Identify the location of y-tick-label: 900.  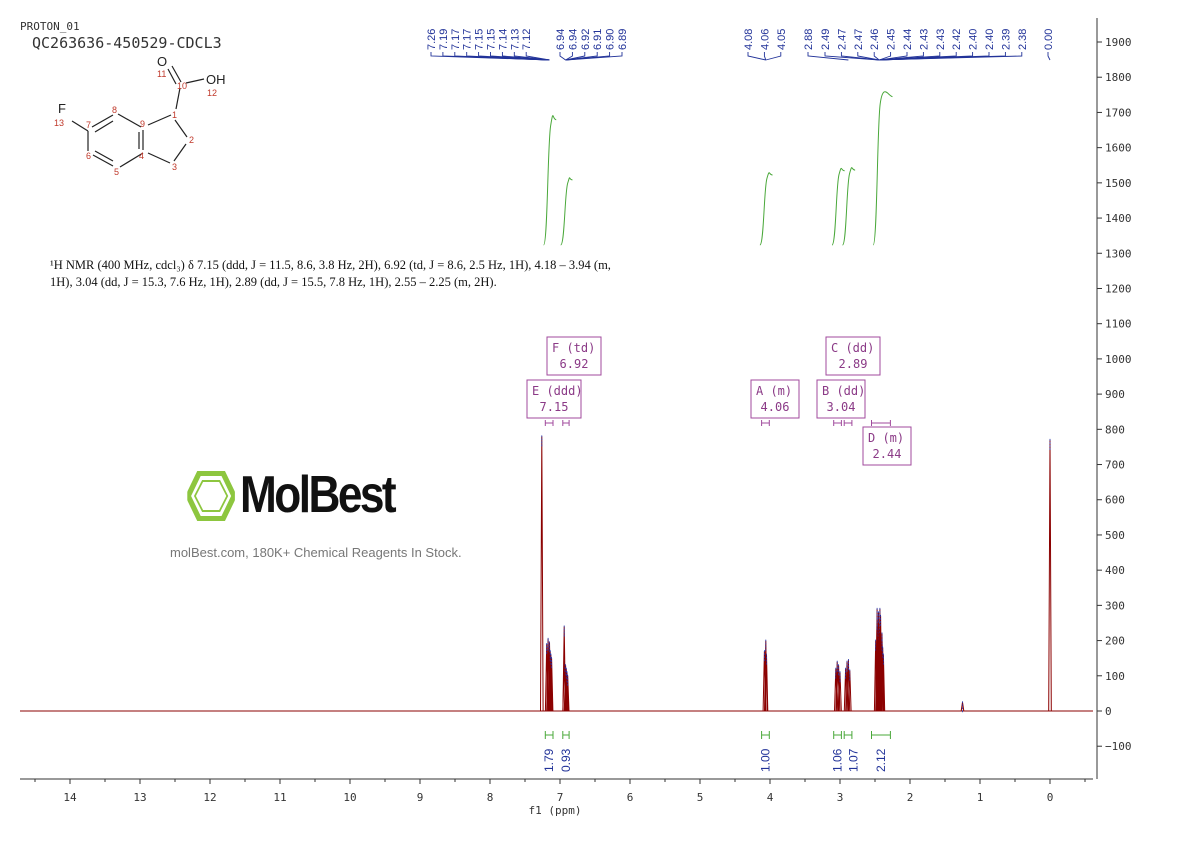
(1115, 394).